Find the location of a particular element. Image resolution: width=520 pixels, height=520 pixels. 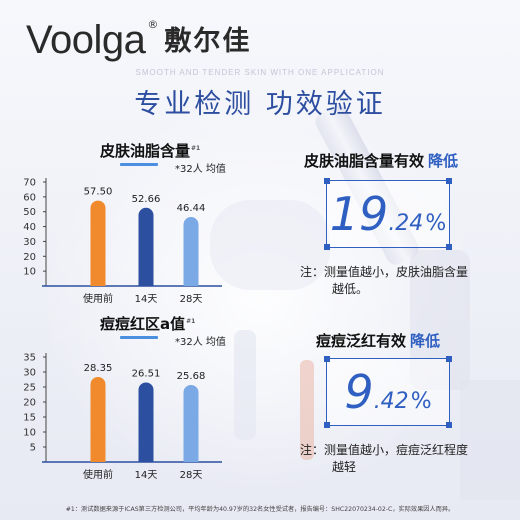

y-tick-label: 60 is located at coordinates (29, 197).